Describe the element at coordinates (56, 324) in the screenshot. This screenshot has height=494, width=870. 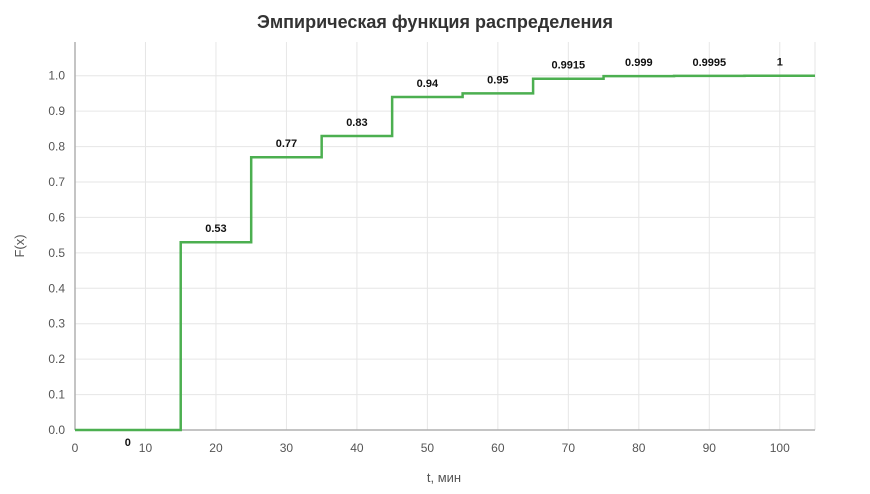
I see `y-tick-label: 0.3` at that location.